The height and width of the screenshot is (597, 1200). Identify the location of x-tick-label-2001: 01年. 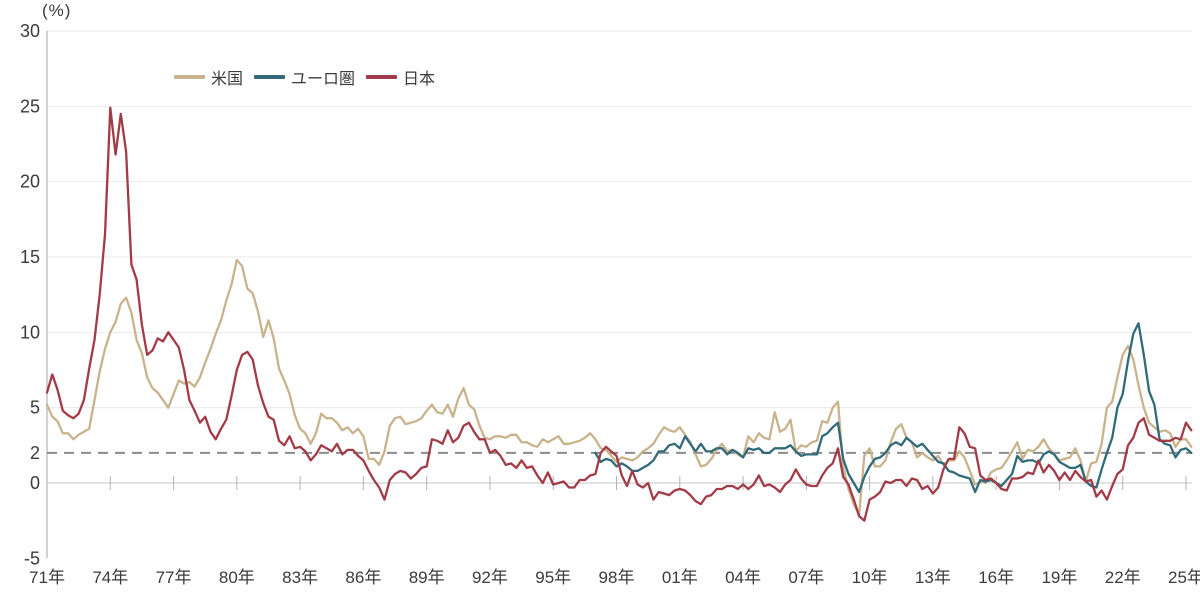
(680, 577).